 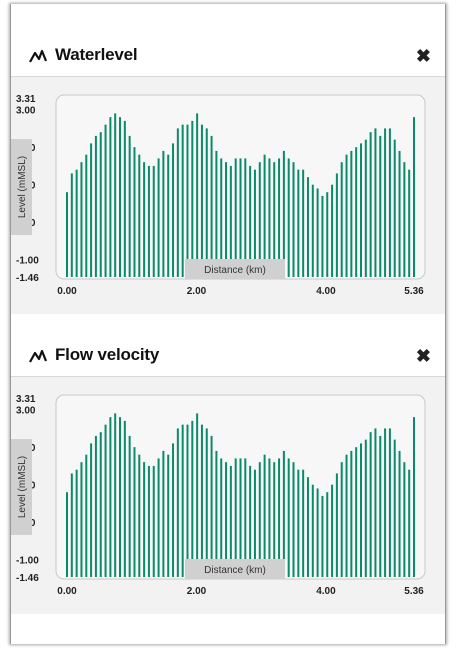 I want to click on x-tick-label: 4.00, so click(x=326, y=591).